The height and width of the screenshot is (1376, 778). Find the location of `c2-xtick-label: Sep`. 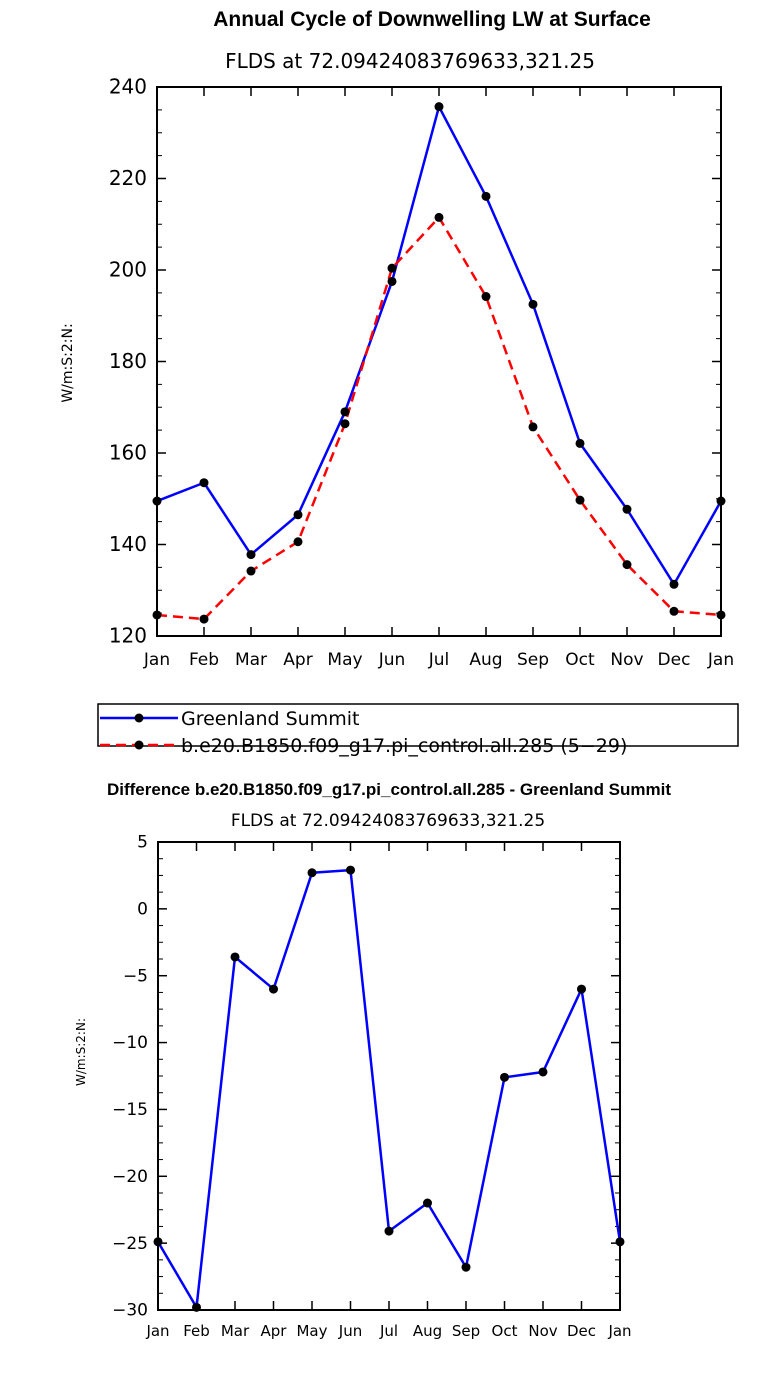

c2-xtick-label: Sep is located at coordinates (466, 1331).